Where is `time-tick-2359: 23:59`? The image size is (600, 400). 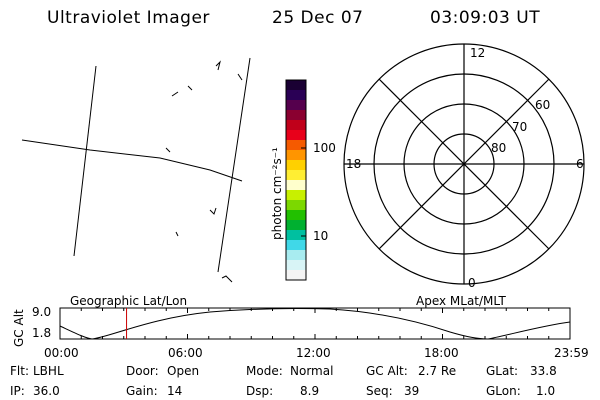 time-tick-2359: 23:59 is located at coordinates (571, 353).